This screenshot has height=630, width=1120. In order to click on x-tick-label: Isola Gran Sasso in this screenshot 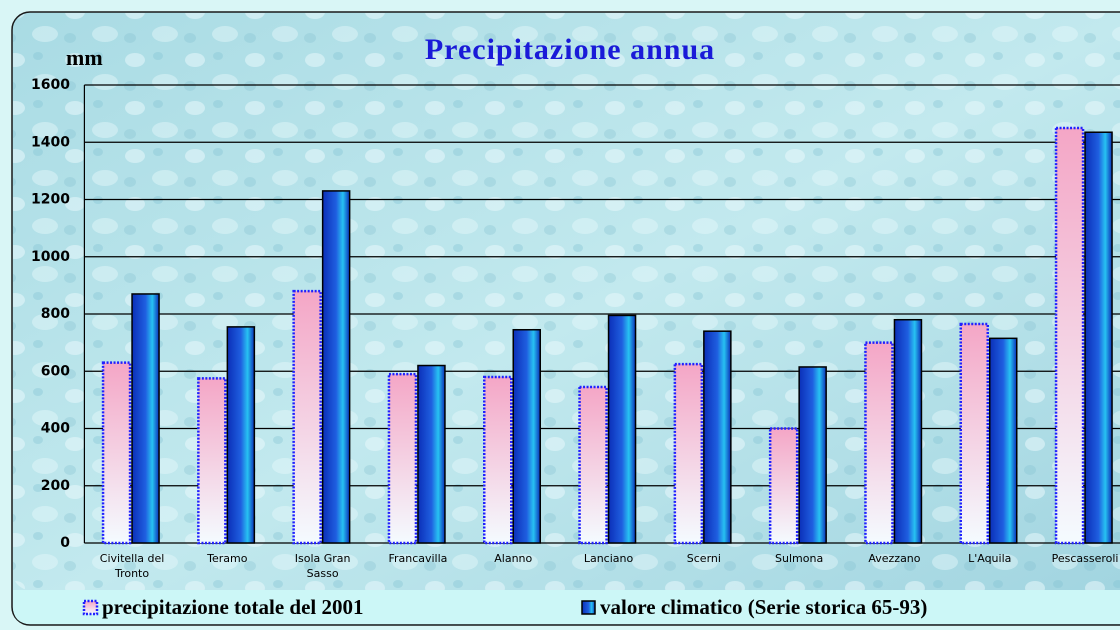, I will do `click(322, 566)`.